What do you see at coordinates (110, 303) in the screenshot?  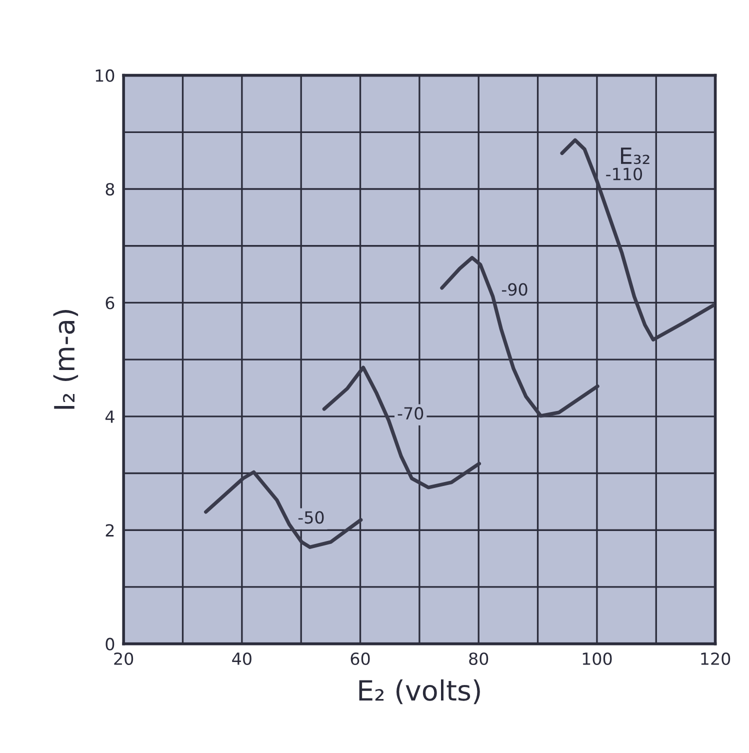 I see `y-tick-label: 6` at bounding box center [110, 303].